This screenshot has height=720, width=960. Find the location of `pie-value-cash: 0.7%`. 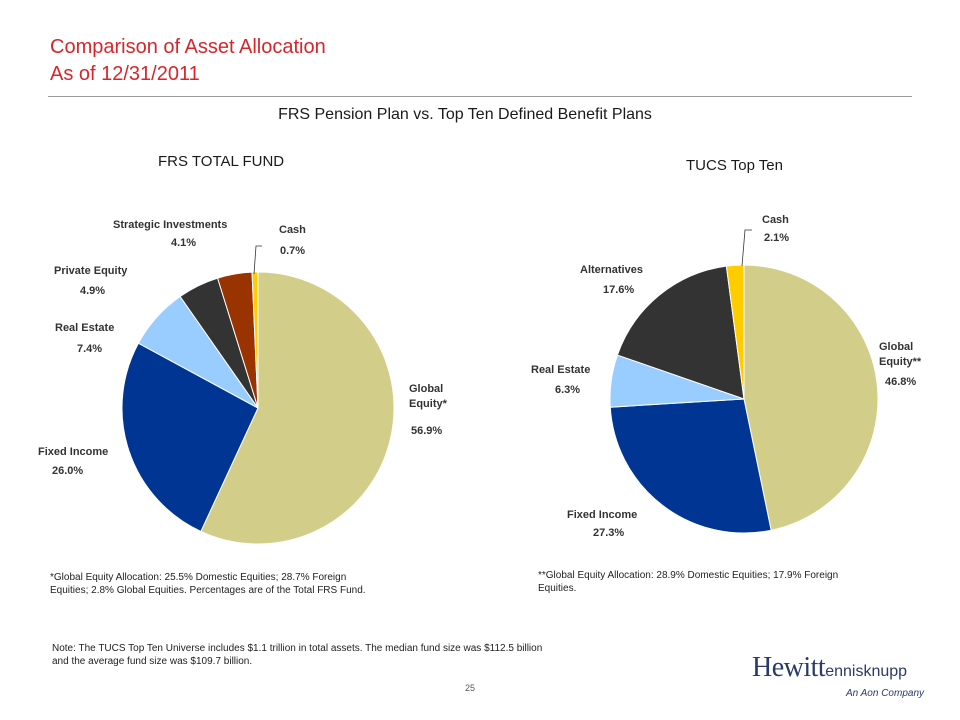

pie-value-cash: 0.7% is located at coordinates (292, 251).